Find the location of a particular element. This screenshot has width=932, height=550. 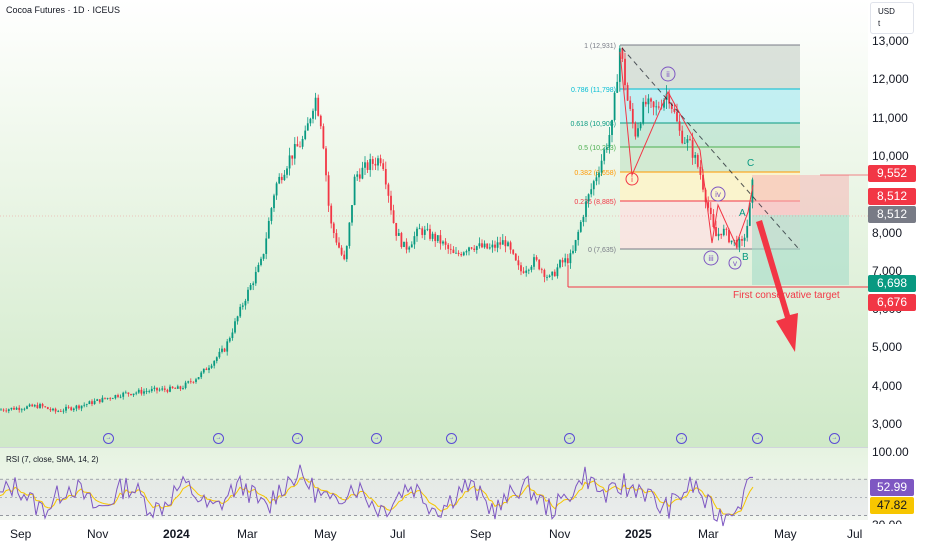

rsi-sma-tag: 47.82 is located at coordinates (892, 505).